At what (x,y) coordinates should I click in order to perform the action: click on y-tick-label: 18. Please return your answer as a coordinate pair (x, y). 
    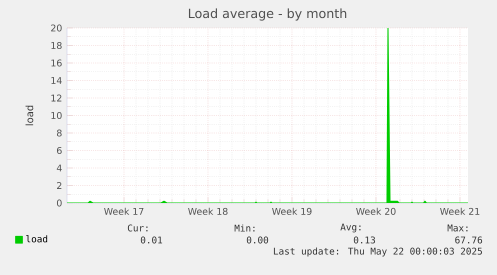
    Looking at the image, I should click on (56, 46).